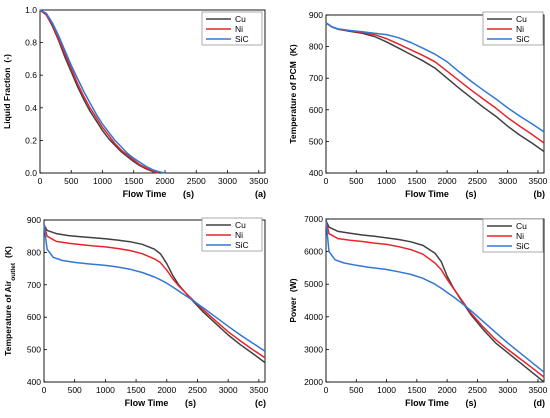 Image resolution: width=550 pixels, height=418 pixels. What do you see at coordinates (31, 43) in the screenshot?
I see `y-tick-label: 0.8` at bounding box center [31, 43].